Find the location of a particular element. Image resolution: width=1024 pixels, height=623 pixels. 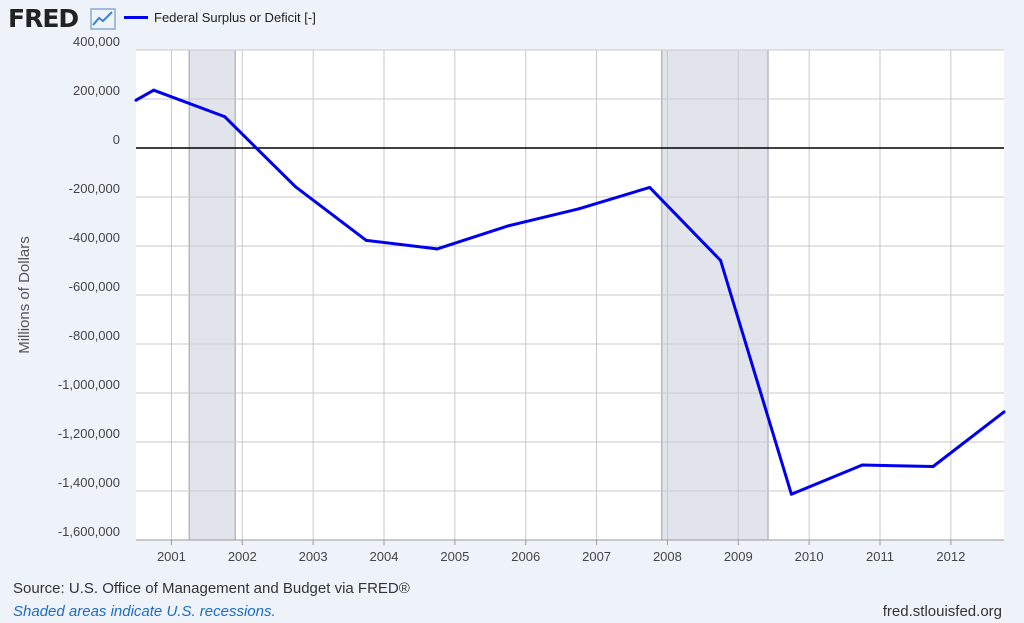

x-tick-label: 2011 is located at coordinates (880, 556).